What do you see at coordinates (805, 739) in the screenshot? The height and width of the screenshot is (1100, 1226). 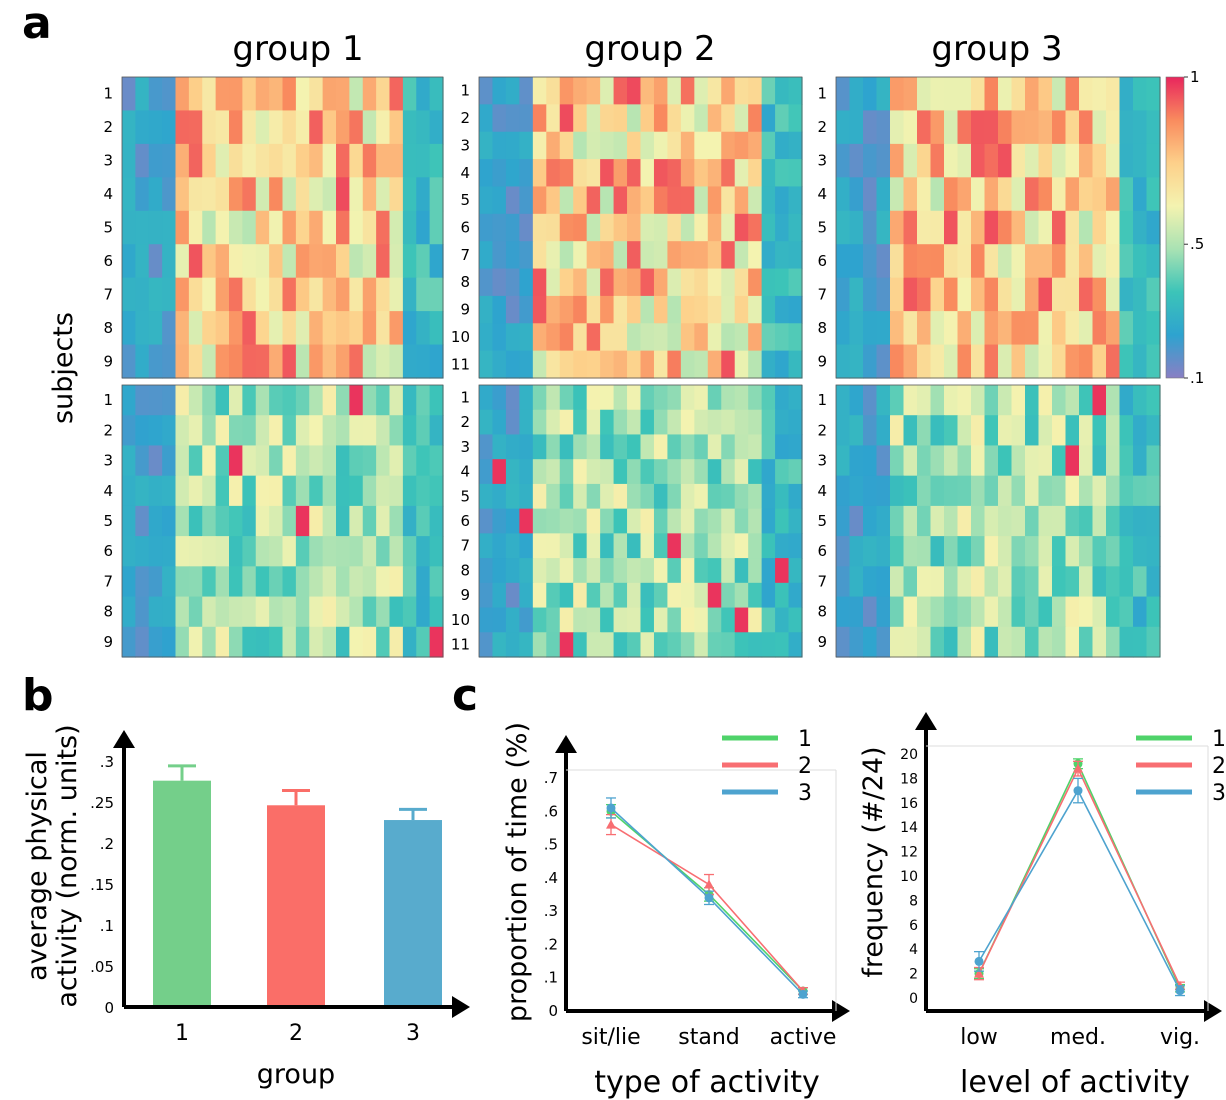 I see `legend-label: 1` at bounding box center [805, 739].